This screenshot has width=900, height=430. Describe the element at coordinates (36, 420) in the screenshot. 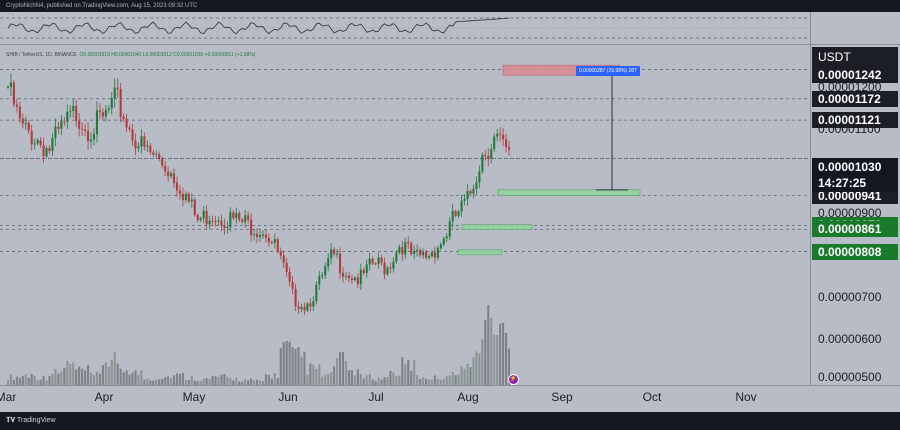

I see `footer-brand: TradingView` at that location.